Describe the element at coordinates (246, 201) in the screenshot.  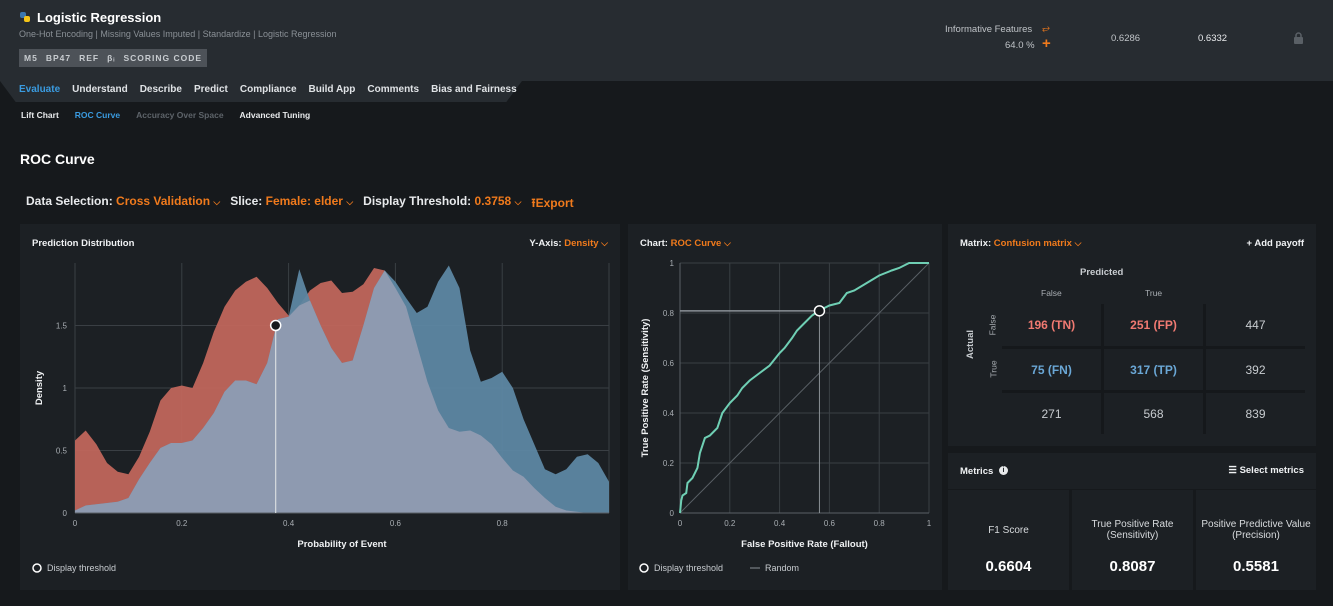
I see `slice-label: Slice:` at that location.